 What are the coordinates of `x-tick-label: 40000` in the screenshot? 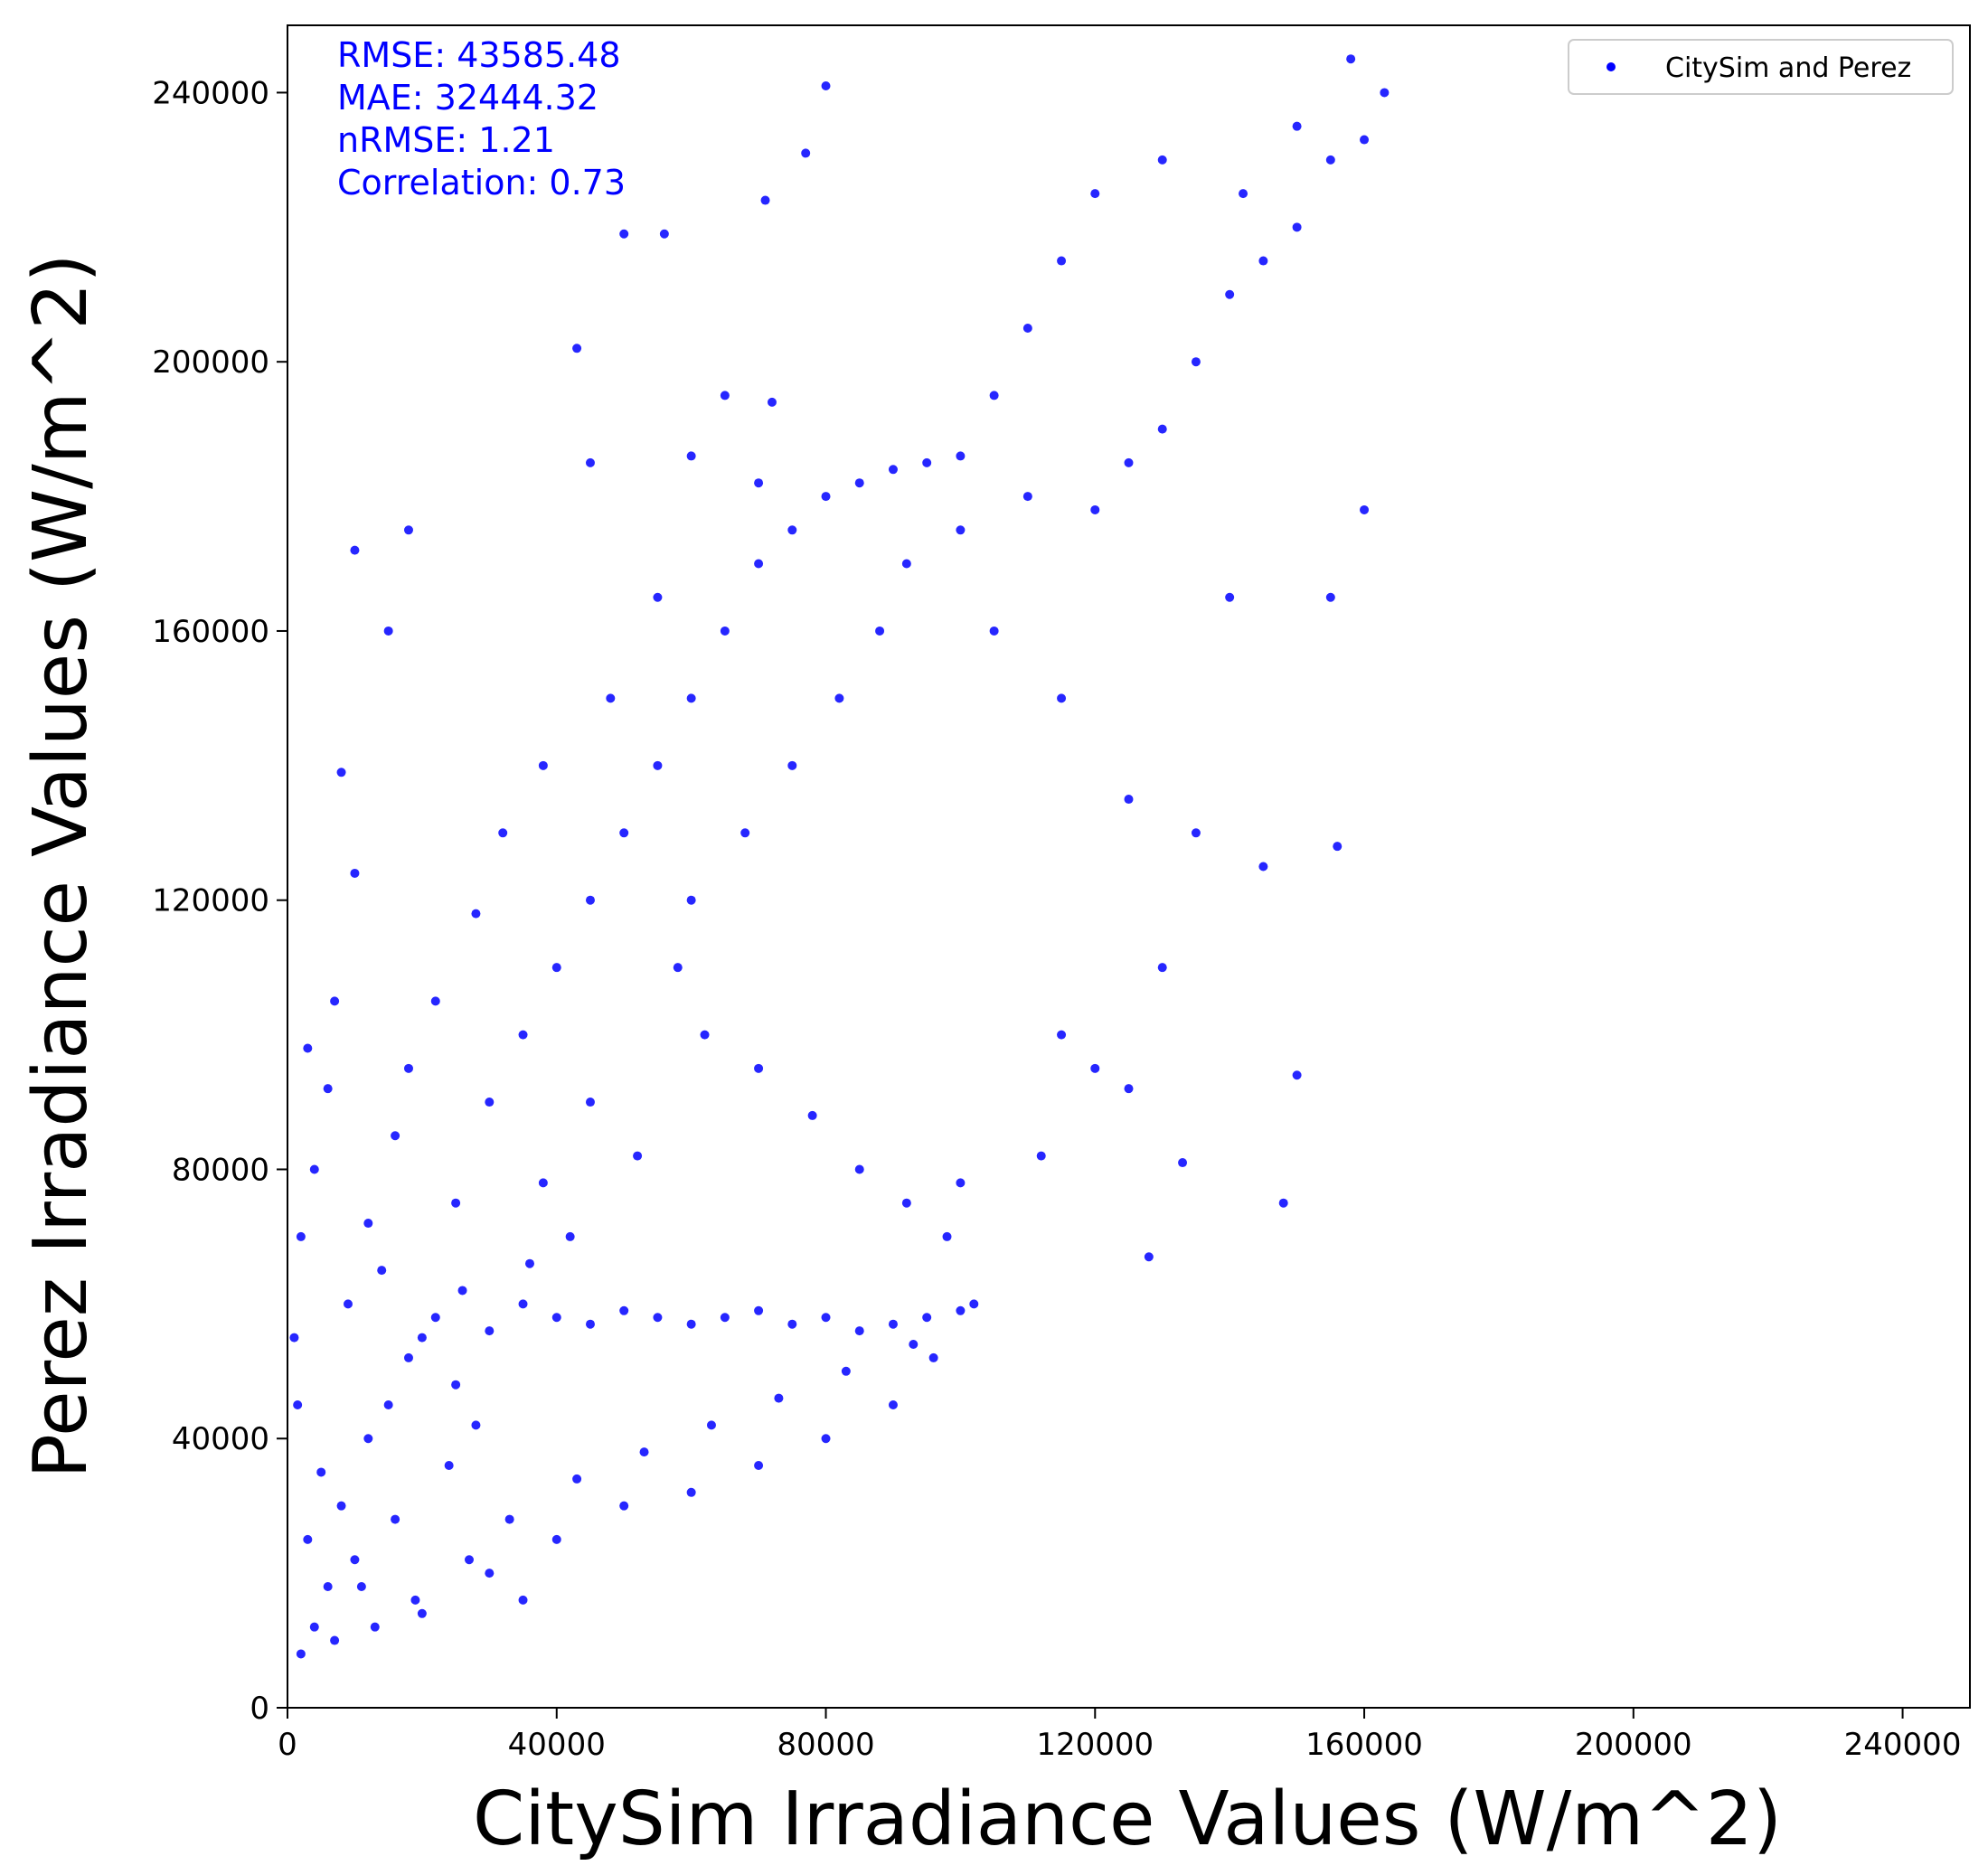 It's located at (557, 1745).